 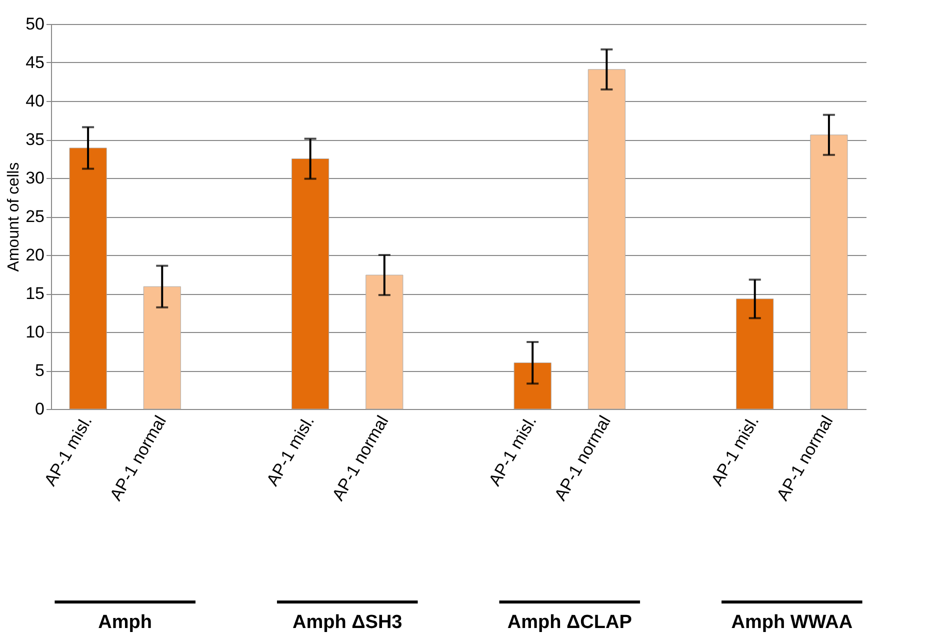 What do you see at coordinates (35, 332) in the screenshot?
I see `y-tick-label: 10` at bounding box center [35, 332].